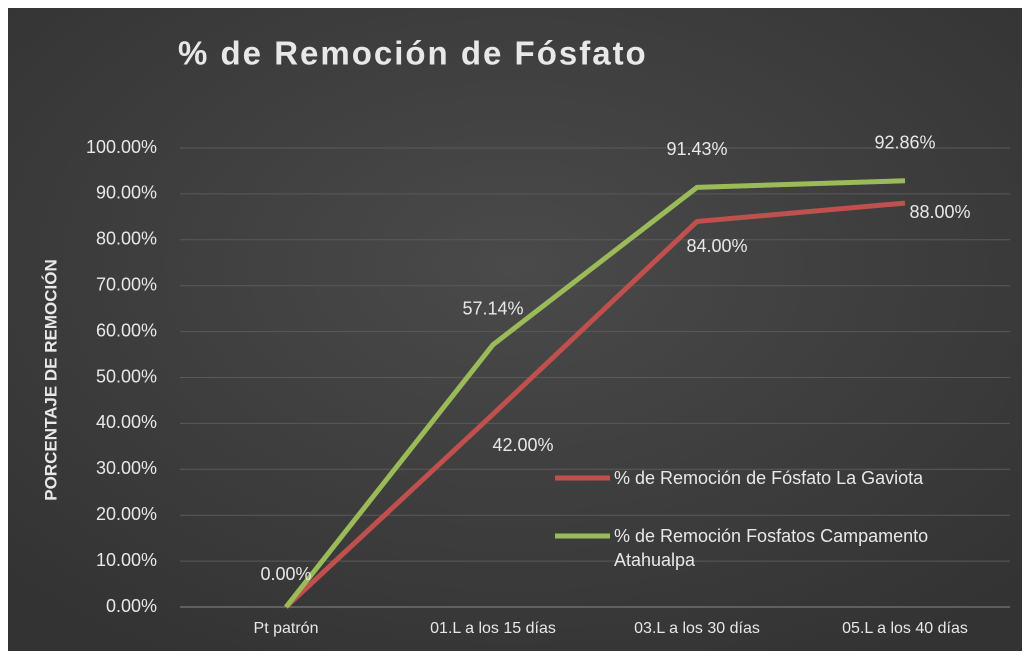 This screenshot has height=659, width=1030. Describe the element at coordinates (522, 445) in the screenshot. I see `data-label: 42.00%` at that location.